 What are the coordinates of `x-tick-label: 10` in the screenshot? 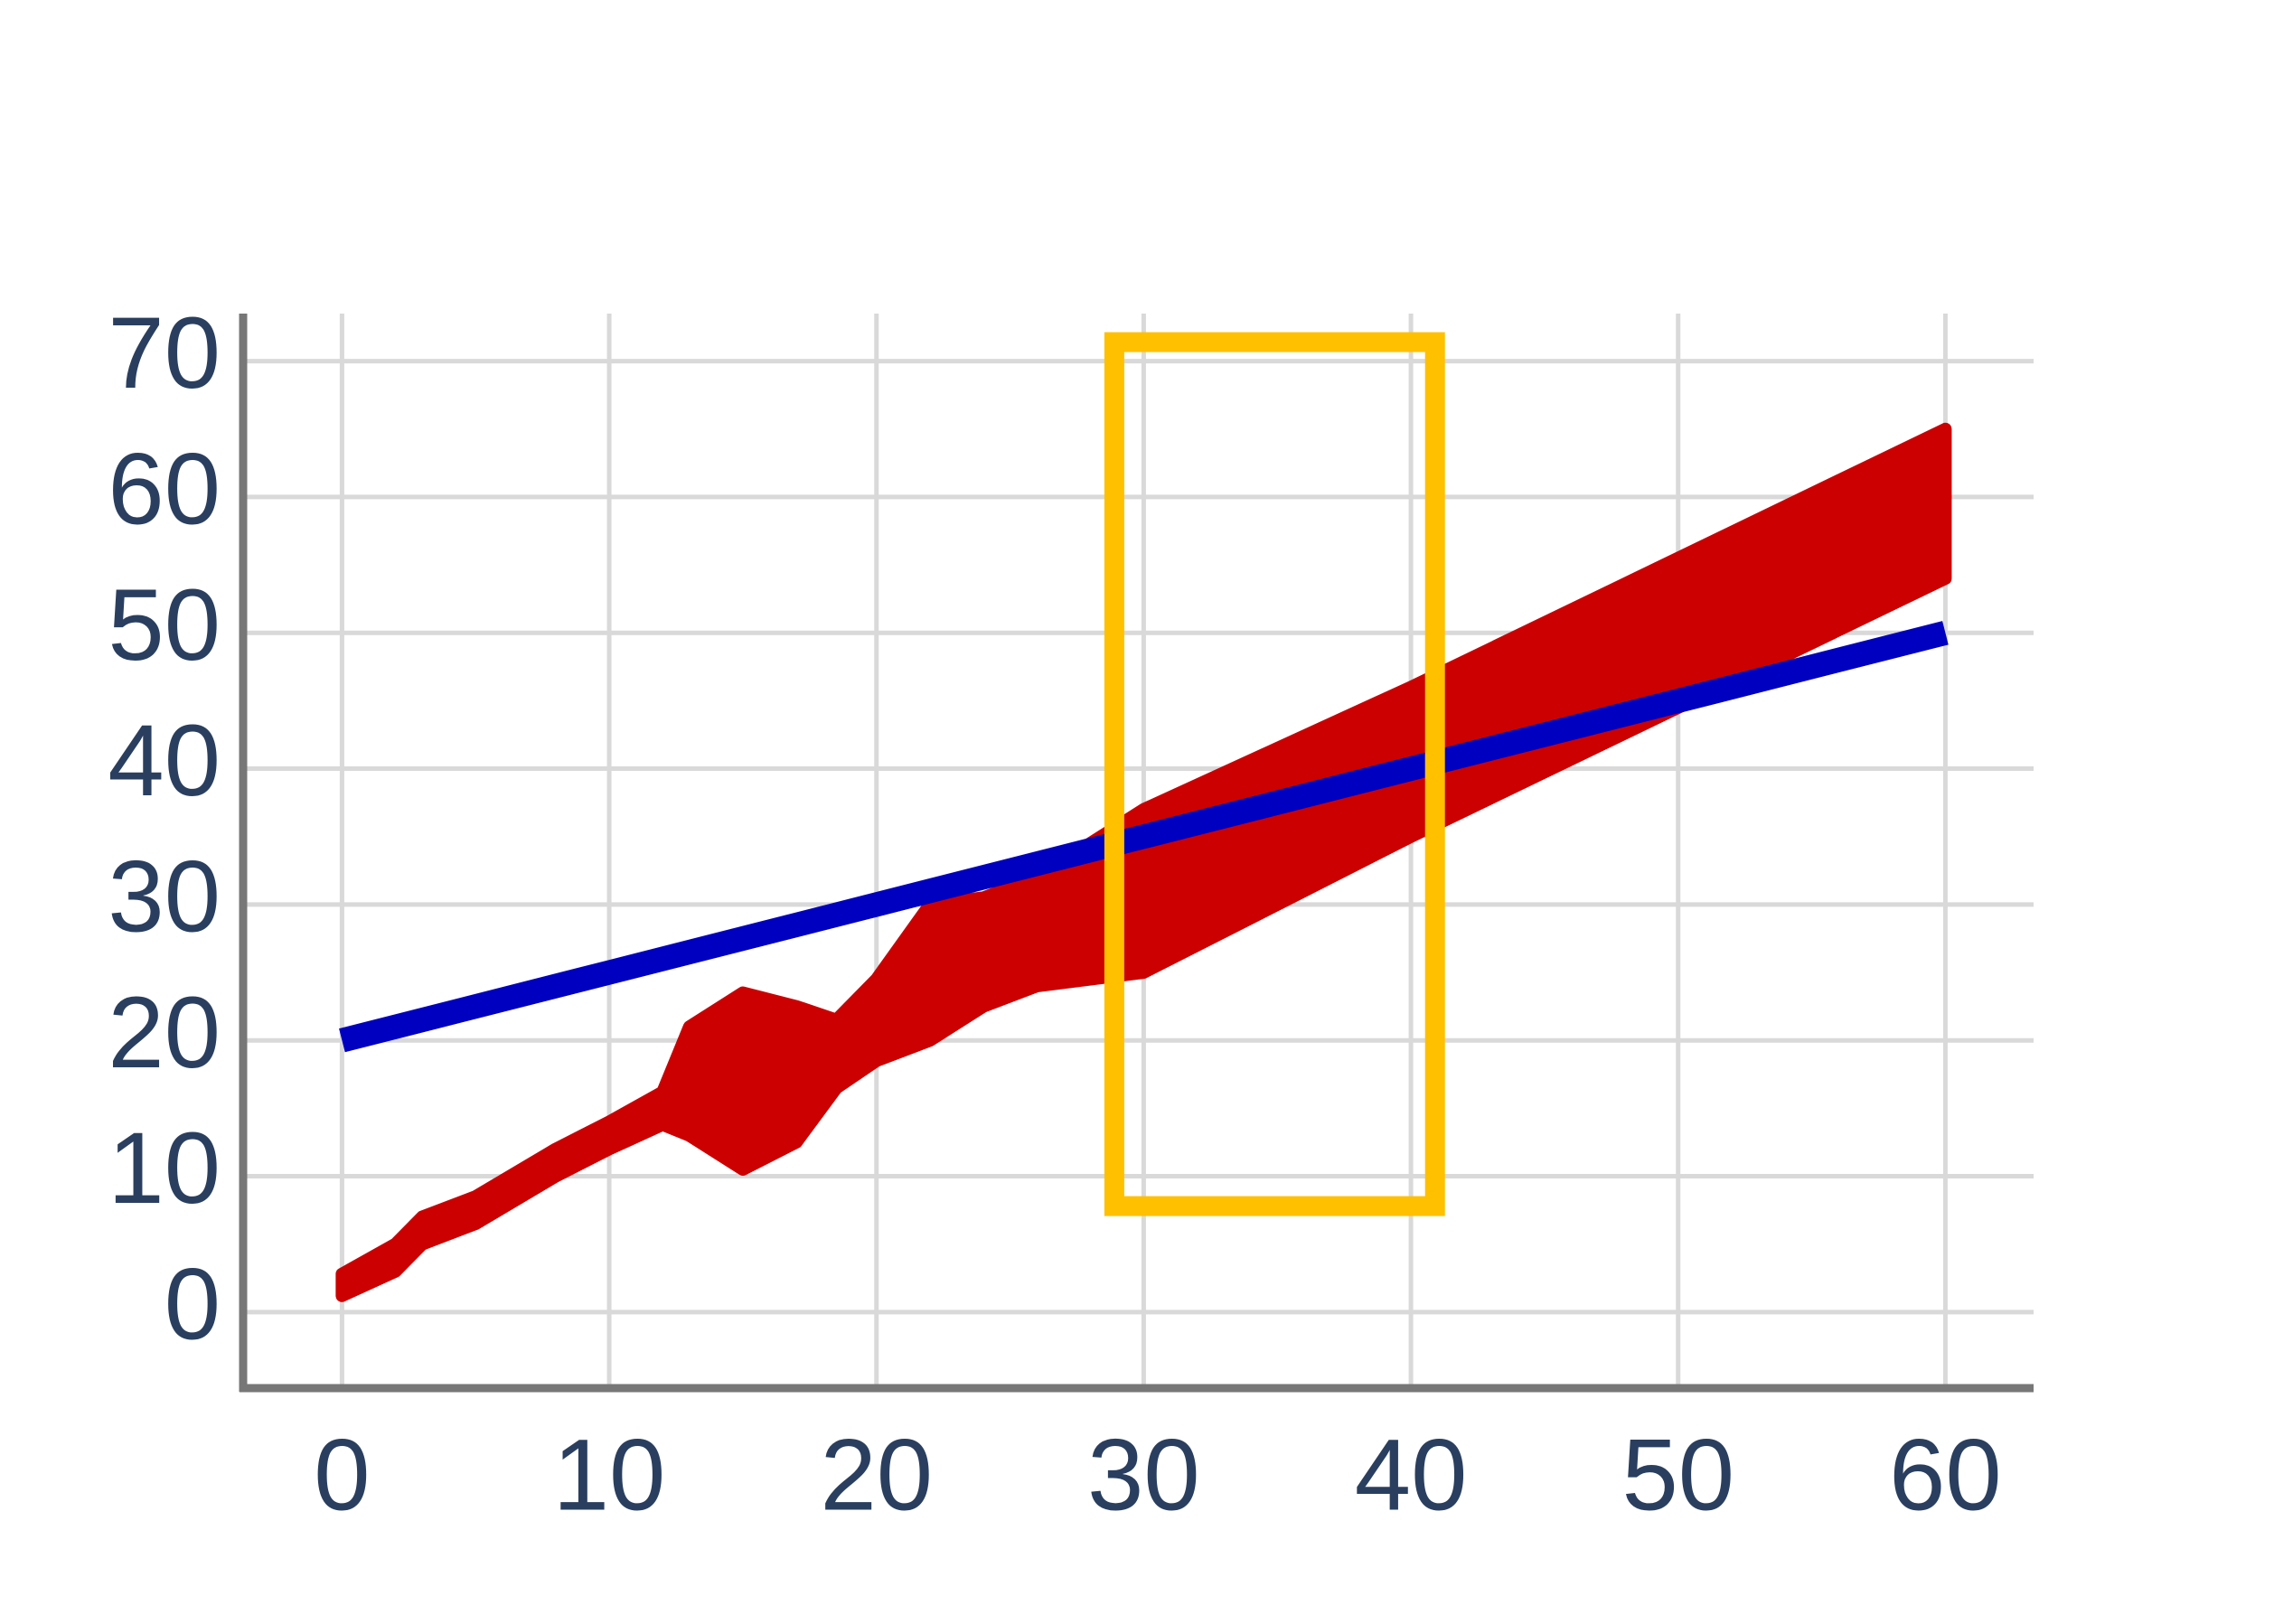 It's located at (609, 1475).